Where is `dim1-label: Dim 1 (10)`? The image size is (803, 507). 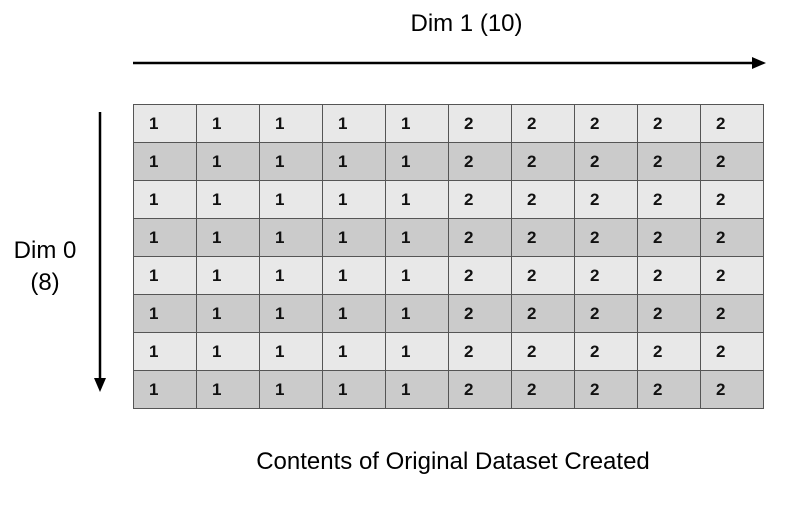 dim1-label: Dim 1 (10) is located at coordinates (401, 24).